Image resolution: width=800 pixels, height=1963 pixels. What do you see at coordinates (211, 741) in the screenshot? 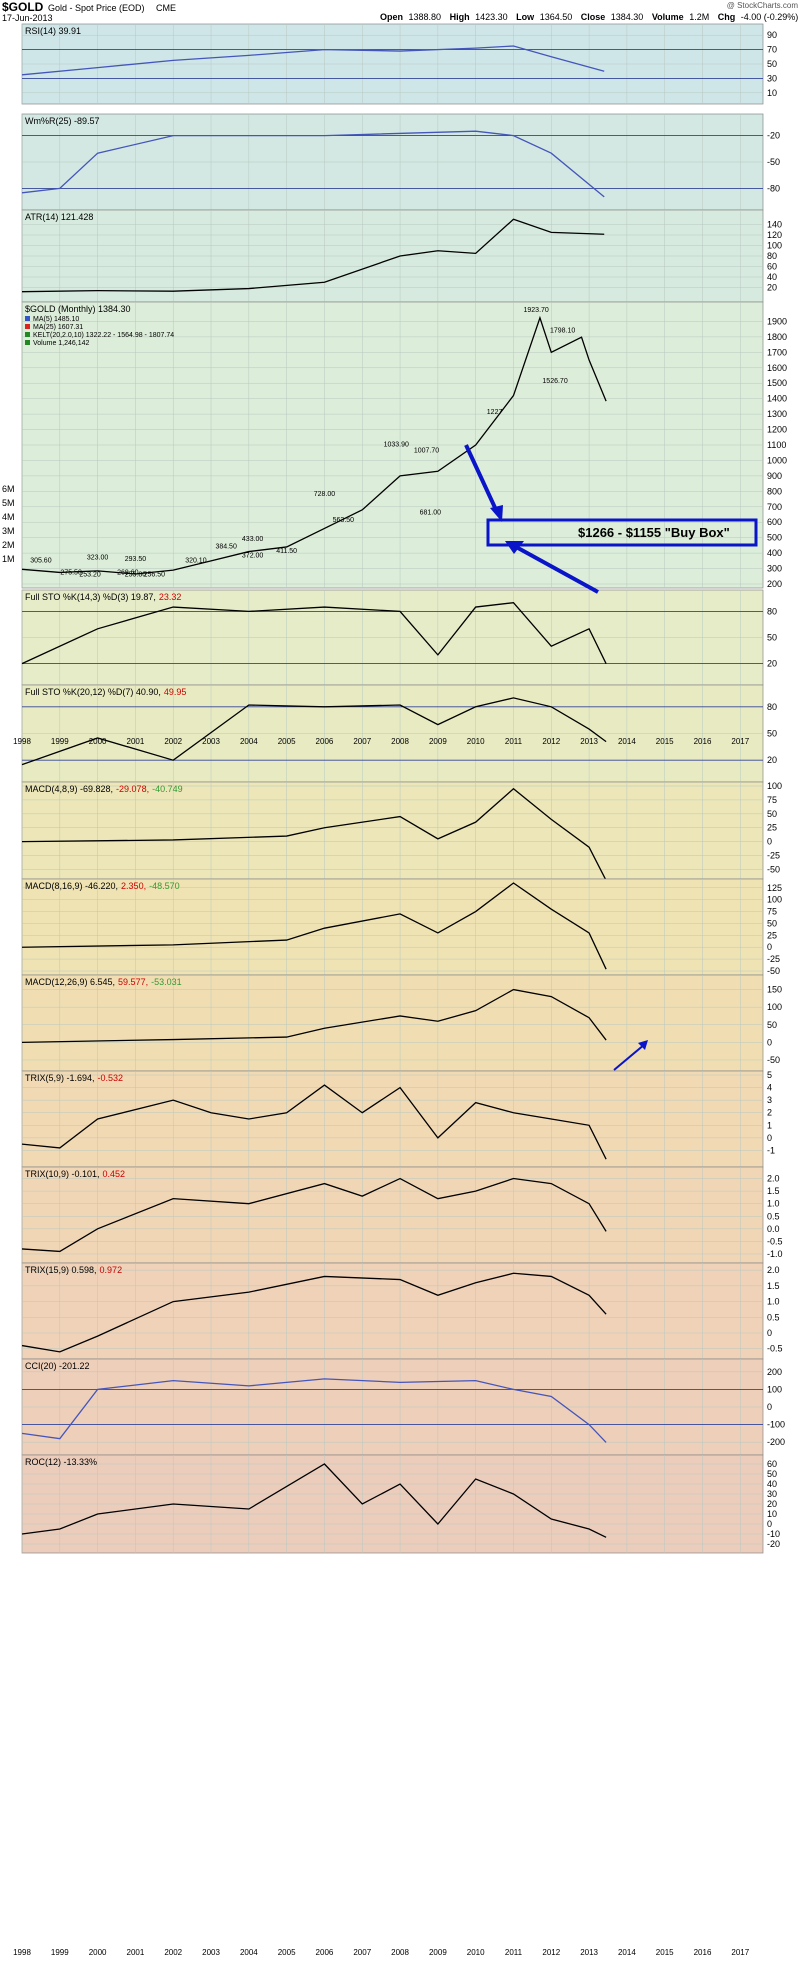
I see `x-tick-label: 2003` at bounding box center [211, 741].